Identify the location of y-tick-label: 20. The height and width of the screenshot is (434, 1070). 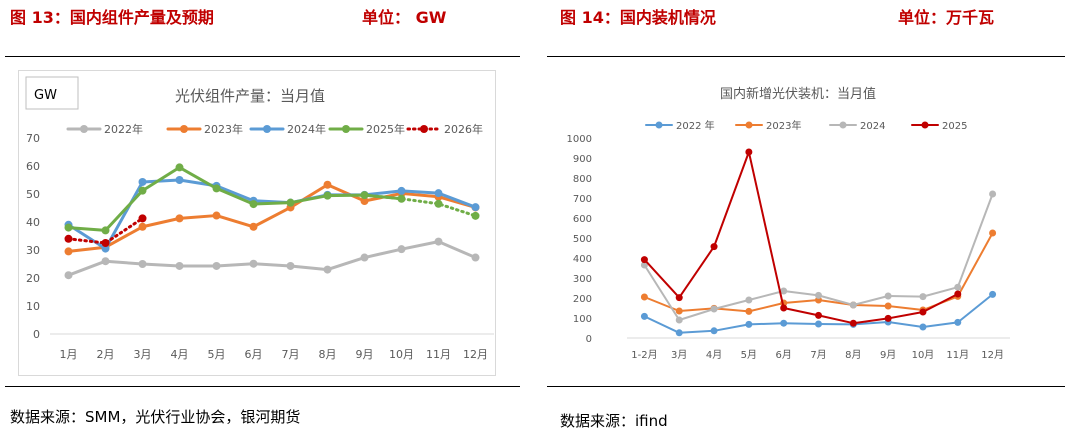
(33, 278).